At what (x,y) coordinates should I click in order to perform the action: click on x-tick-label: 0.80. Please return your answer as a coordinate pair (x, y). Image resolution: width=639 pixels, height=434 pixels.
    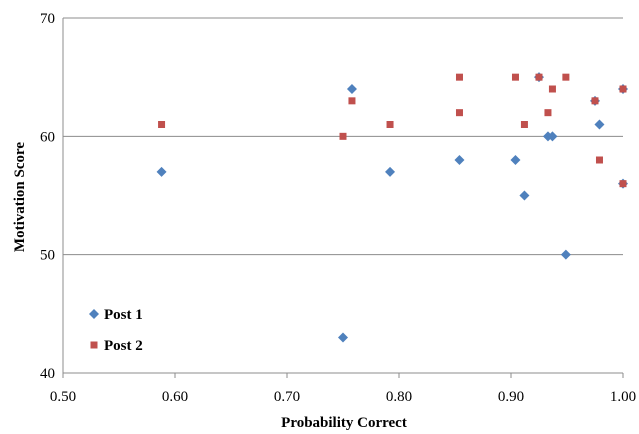
    Looking at the image, I should click on (399, 397).